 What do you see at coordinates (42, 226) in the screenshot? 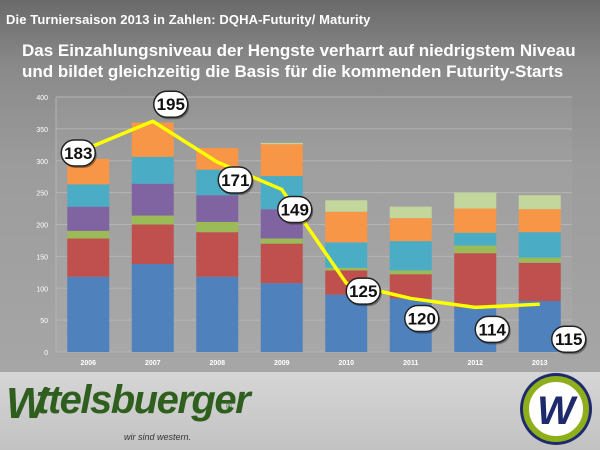
I see `y-tick-label: 200` at bounding box center [42, 226].